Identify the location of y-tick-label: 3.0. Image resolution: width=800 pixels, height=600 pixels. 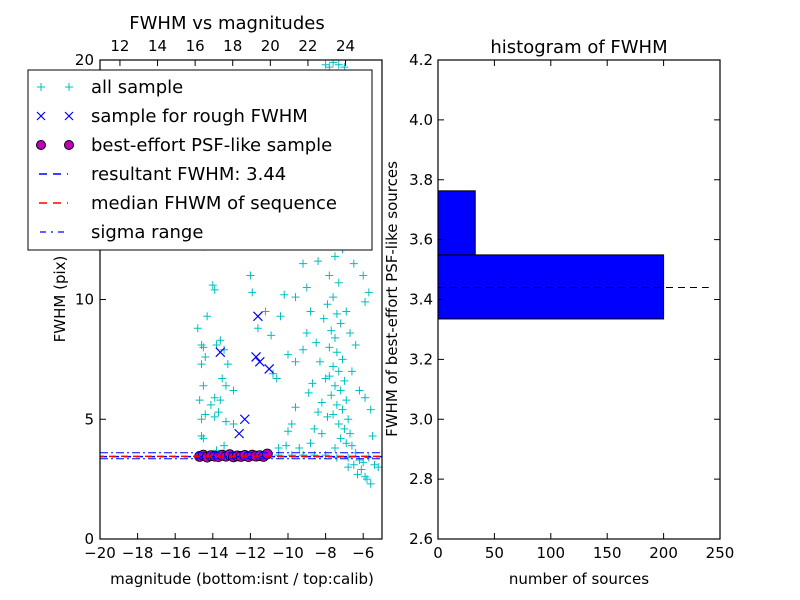
(421, 419).